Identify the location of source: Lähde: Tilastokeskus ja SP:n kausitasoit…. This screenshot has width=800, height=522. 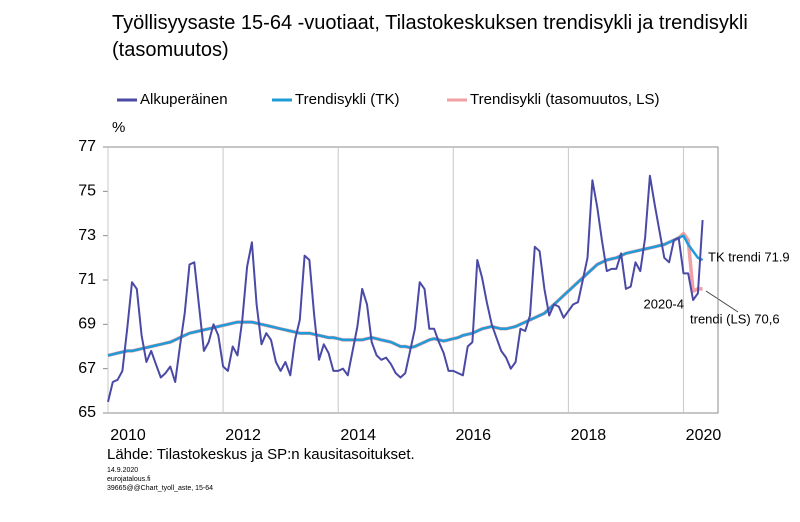
(261, 454).